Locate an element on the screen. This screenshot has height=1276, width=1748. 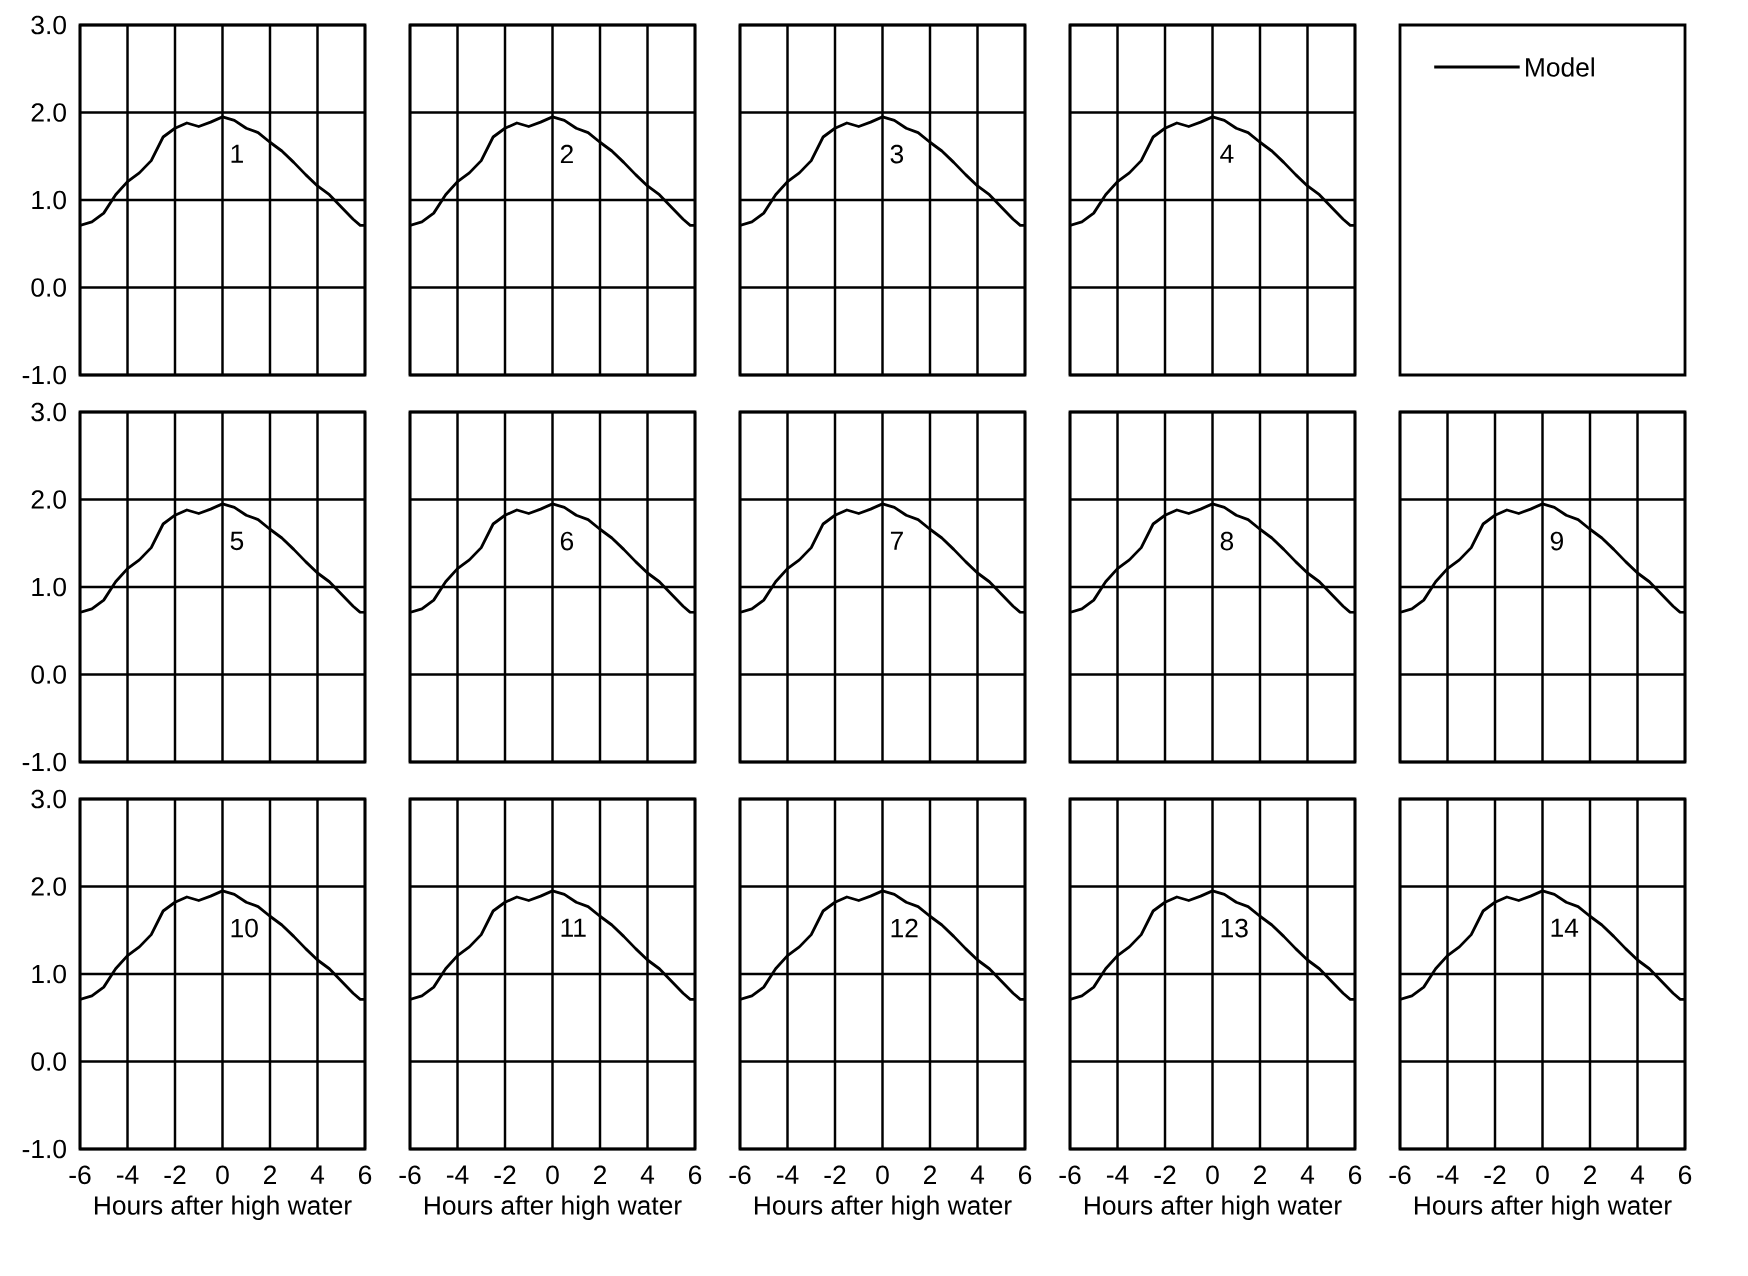
annotation: 1 is located at coordinates (237, 153).